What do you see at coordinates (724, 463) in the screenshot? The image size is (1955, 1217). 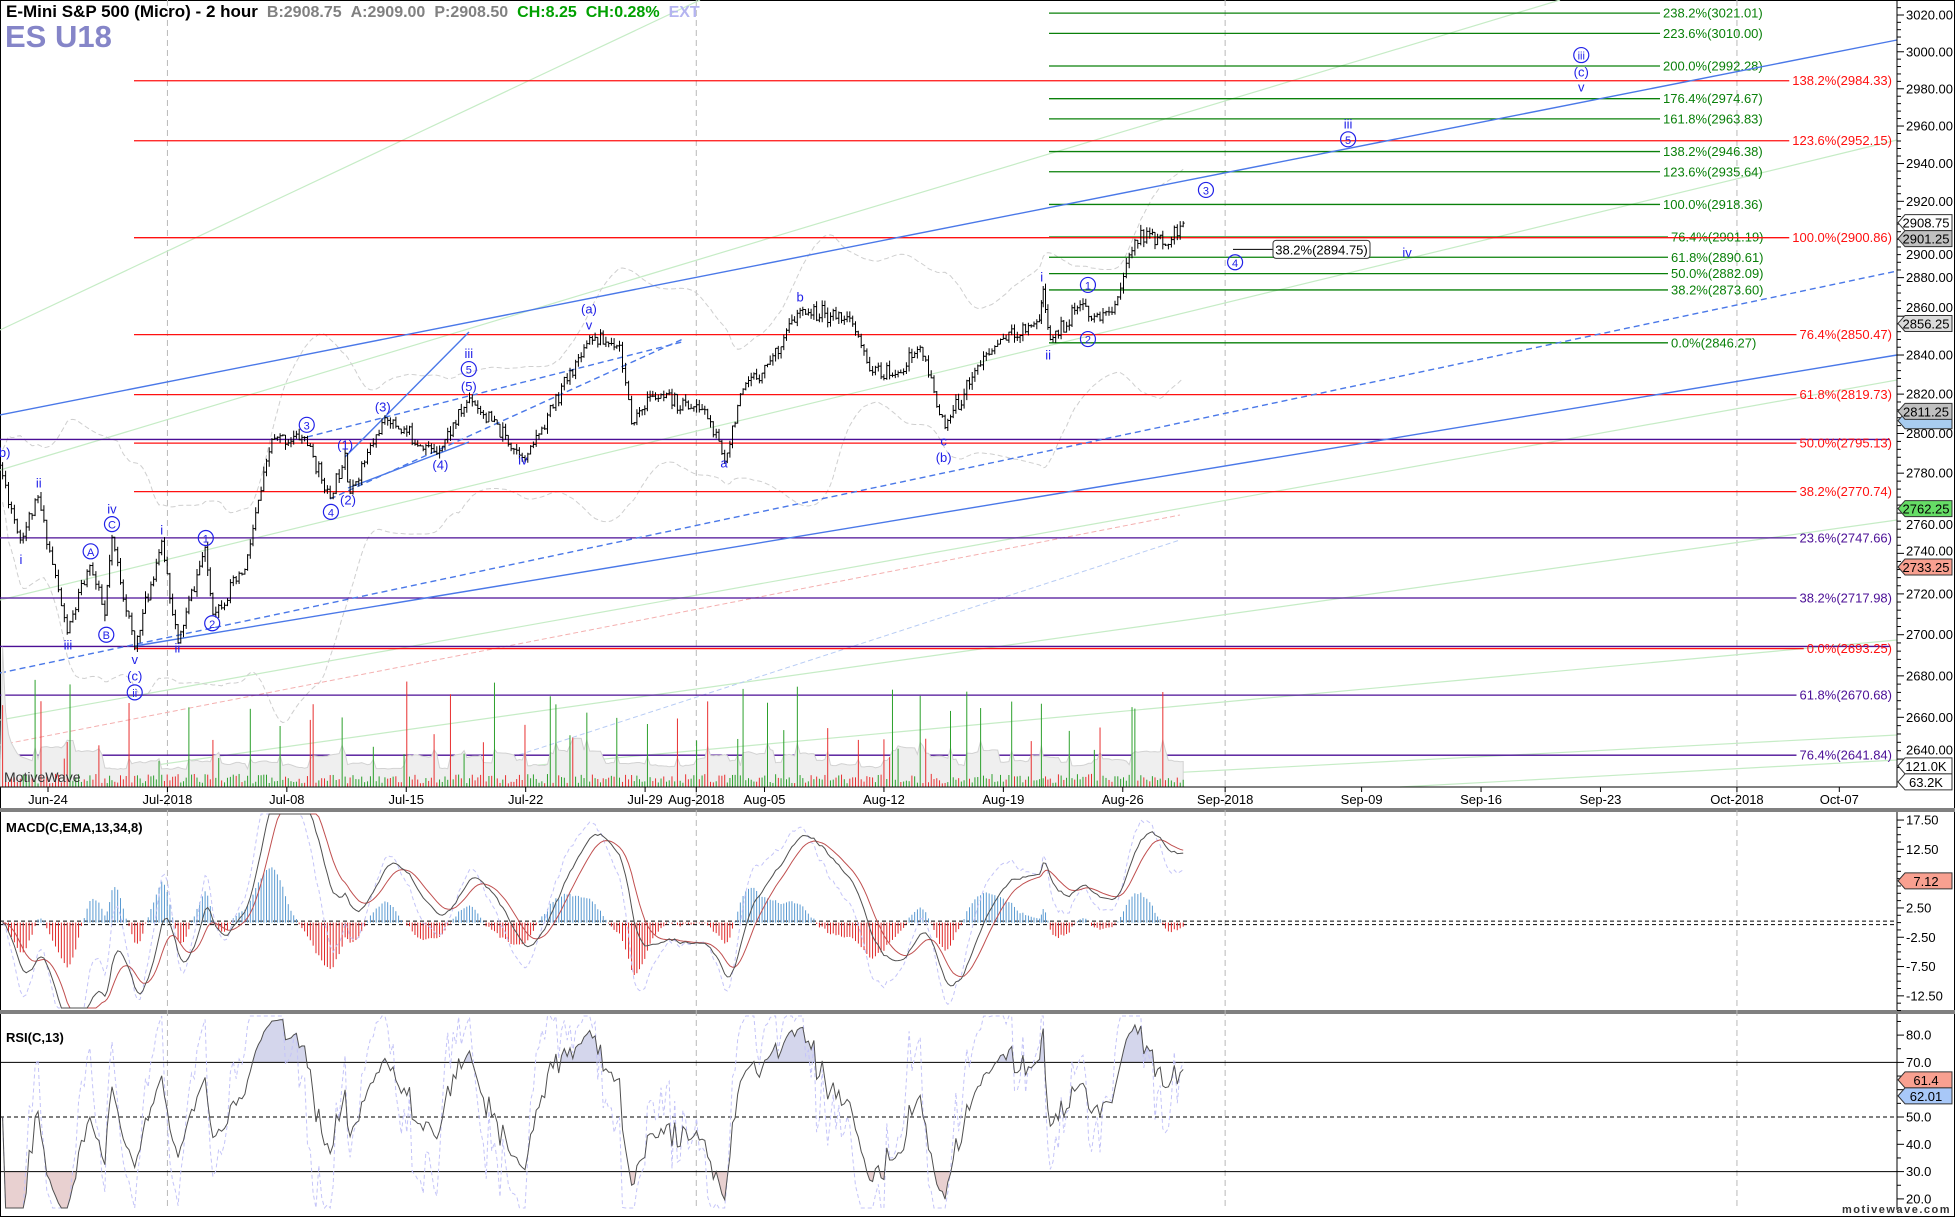 I see `wave-label: a` at bounding box center [724, 463].